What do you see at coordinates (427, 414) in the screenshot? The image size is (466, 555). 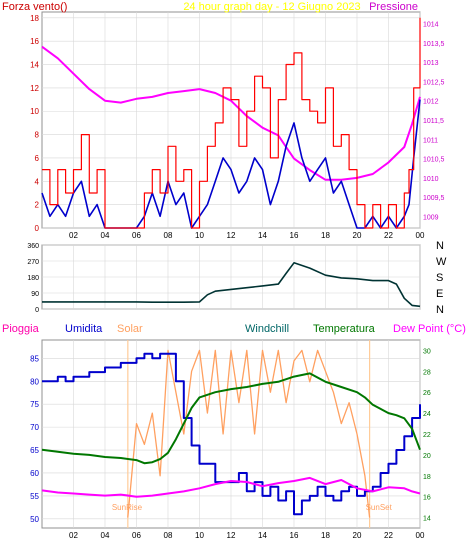 I see `climate-panel-right-tick-label: 24` at bounding box center [427, 414].